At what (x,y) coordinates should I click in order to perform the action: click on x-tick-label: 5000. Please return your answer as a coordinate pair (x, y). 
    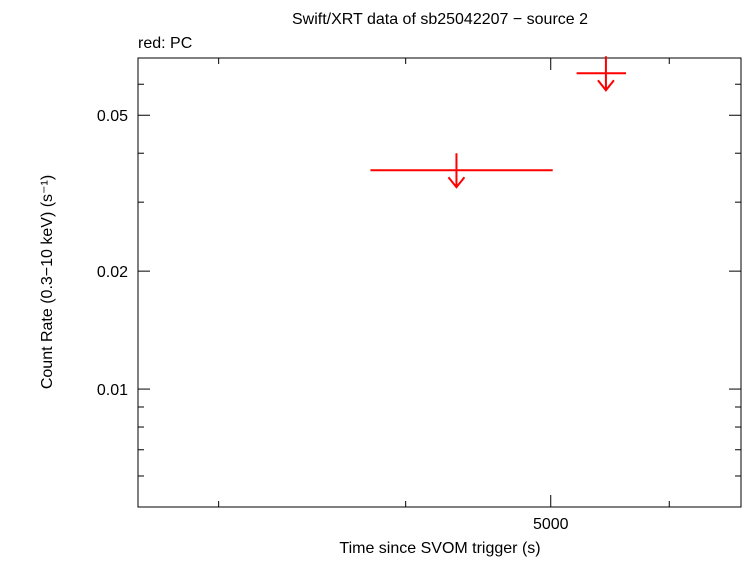
    Looking at the image, I should click on (551, 524).